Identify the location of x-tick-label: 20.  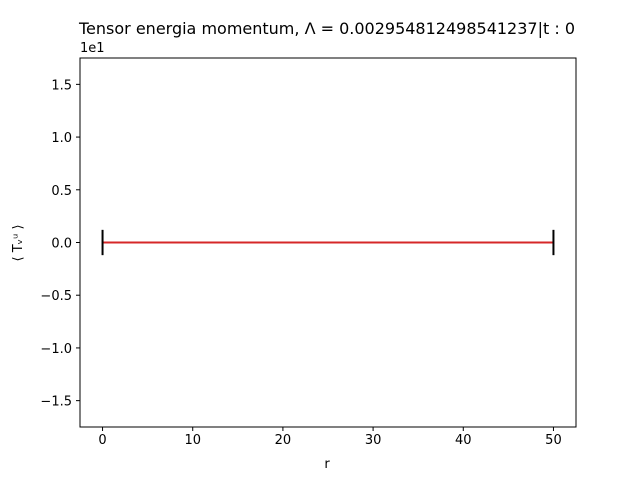
(283, 440).